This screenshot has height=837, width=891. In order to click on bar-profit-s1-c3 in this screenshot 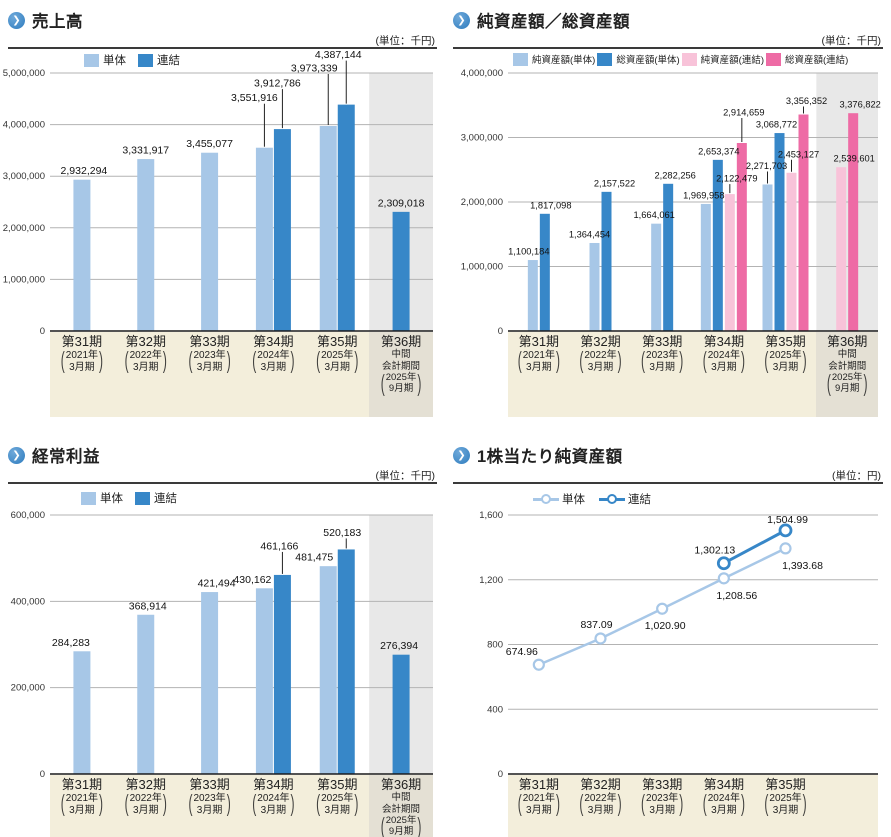, I will do `click(282, 674)`.